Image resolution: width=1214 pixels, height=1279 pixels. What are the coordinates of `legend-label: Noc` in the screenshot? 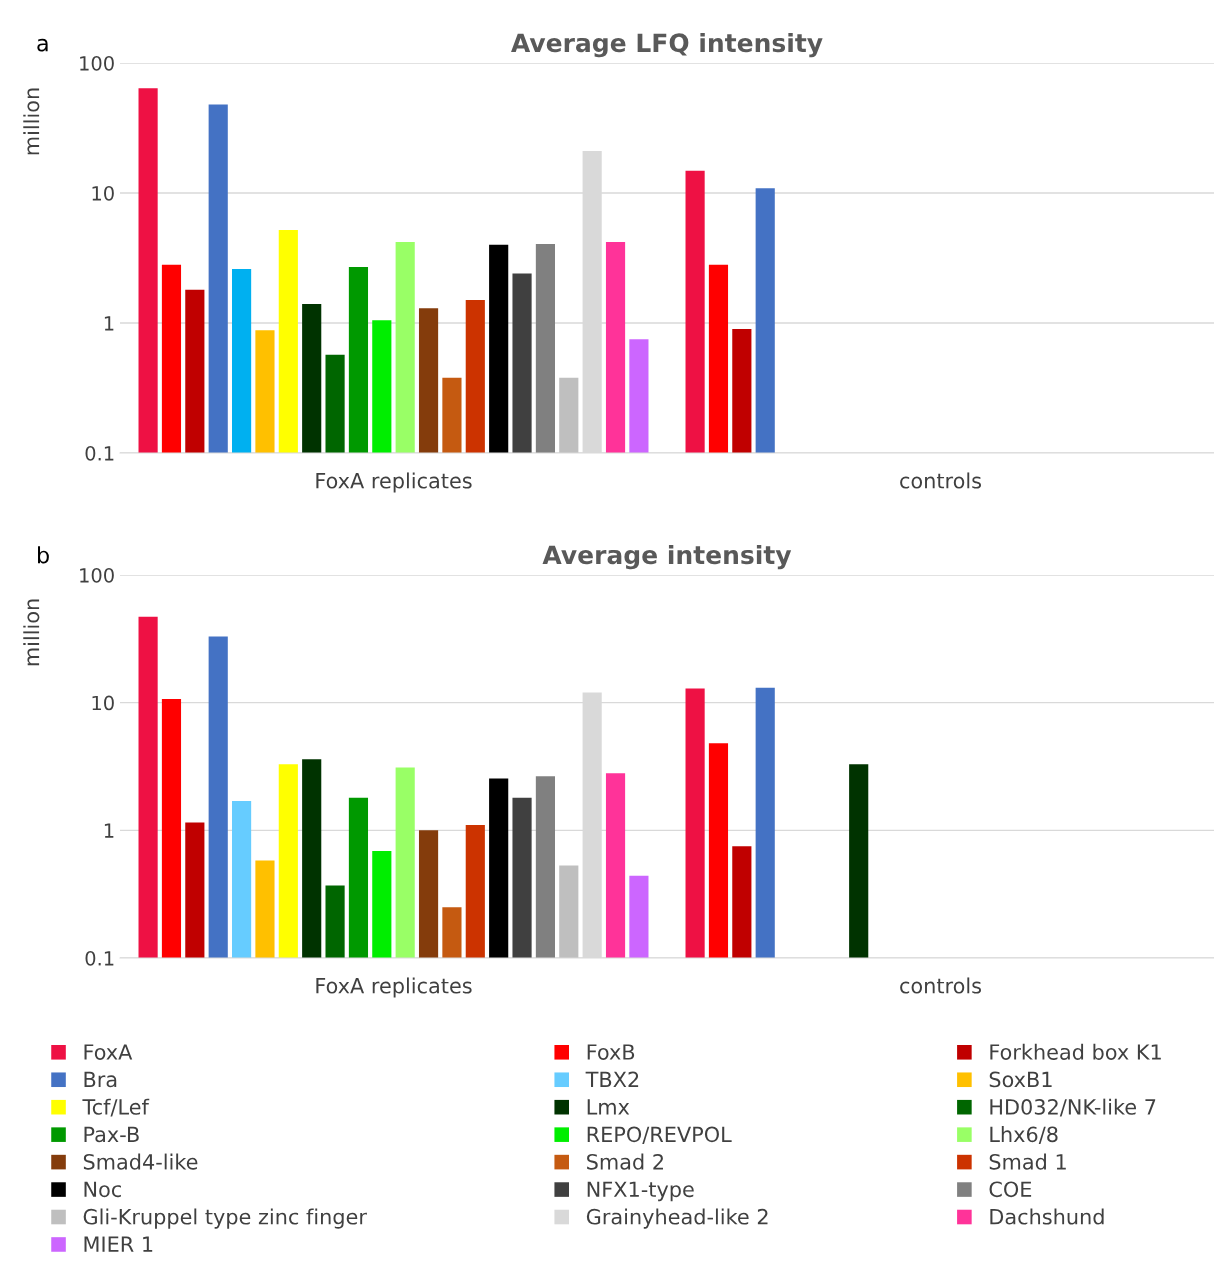 It's located at (102, 1189).